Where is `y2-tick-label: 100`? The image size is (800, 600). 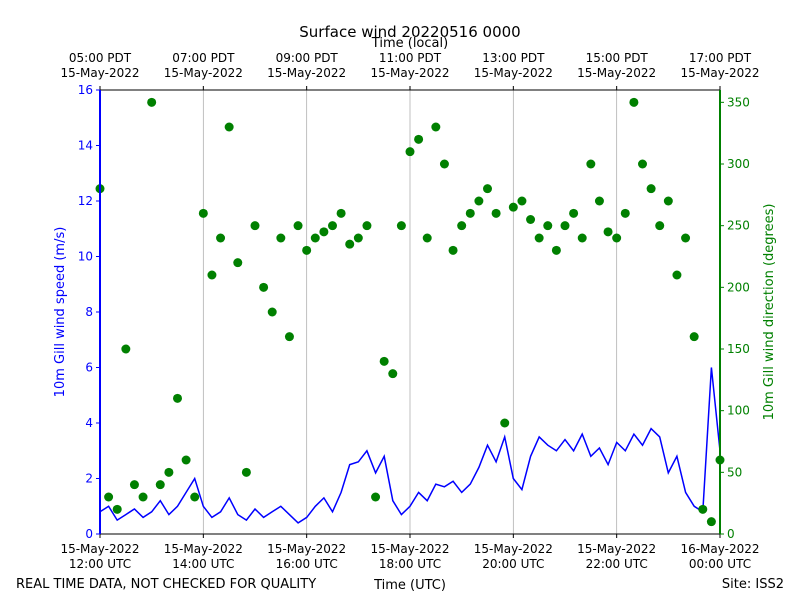 y2-tick-label: 100 is located at coordinates (738, 411).